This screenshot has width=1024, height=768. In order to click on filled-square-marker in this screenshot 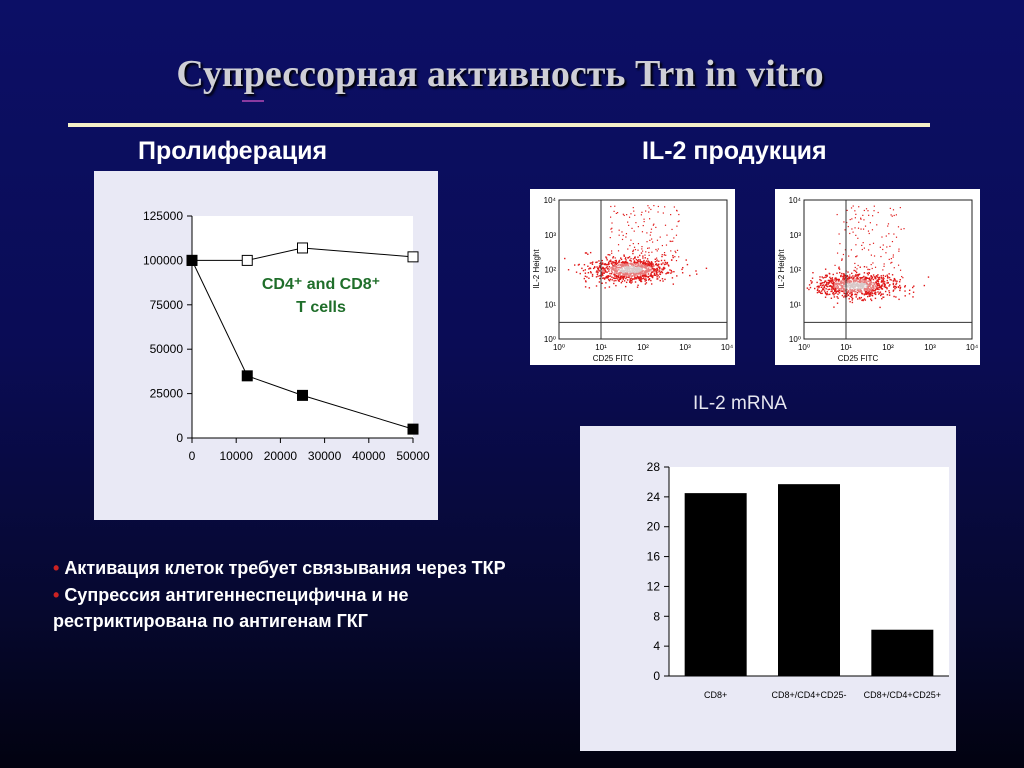, I will do `click(413, 429)`.